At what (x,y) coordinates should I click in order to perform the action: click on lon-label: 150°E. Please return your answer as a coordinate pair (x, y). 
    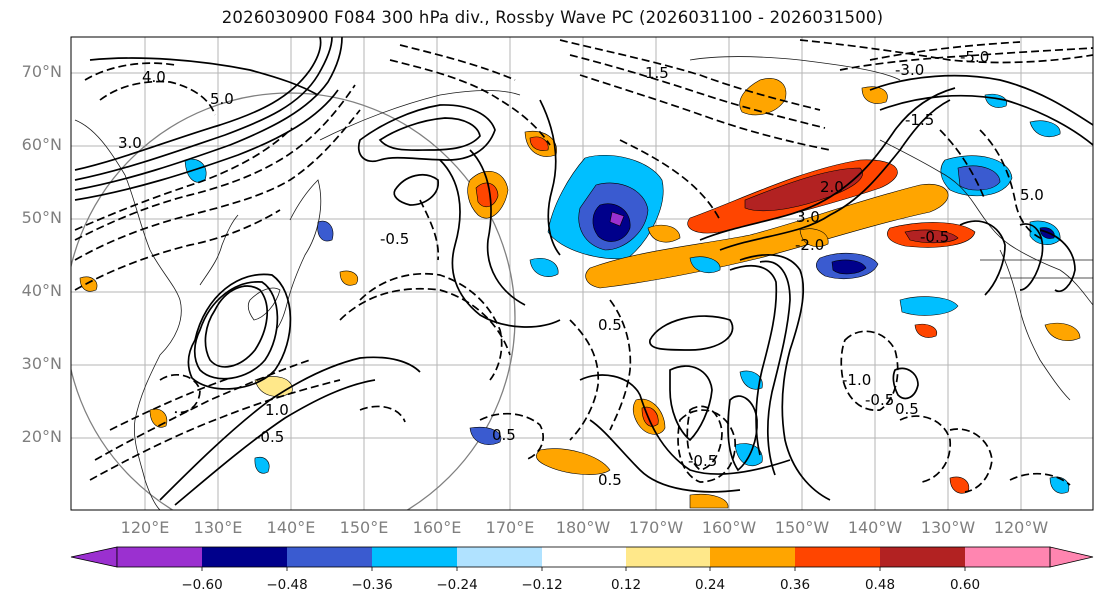
    Looking at the image, I should click on (364, 527).